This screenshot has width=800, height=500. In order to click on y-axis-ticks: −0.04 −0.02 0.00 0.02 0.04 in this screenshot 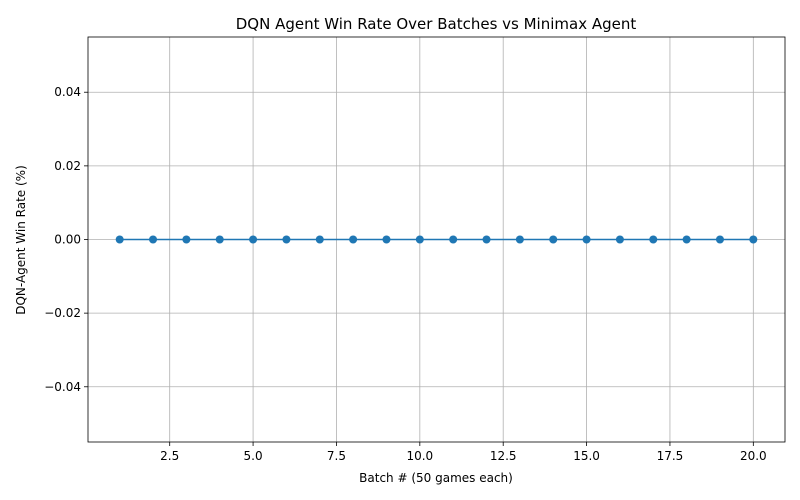, I will do `click(66, 239)`.